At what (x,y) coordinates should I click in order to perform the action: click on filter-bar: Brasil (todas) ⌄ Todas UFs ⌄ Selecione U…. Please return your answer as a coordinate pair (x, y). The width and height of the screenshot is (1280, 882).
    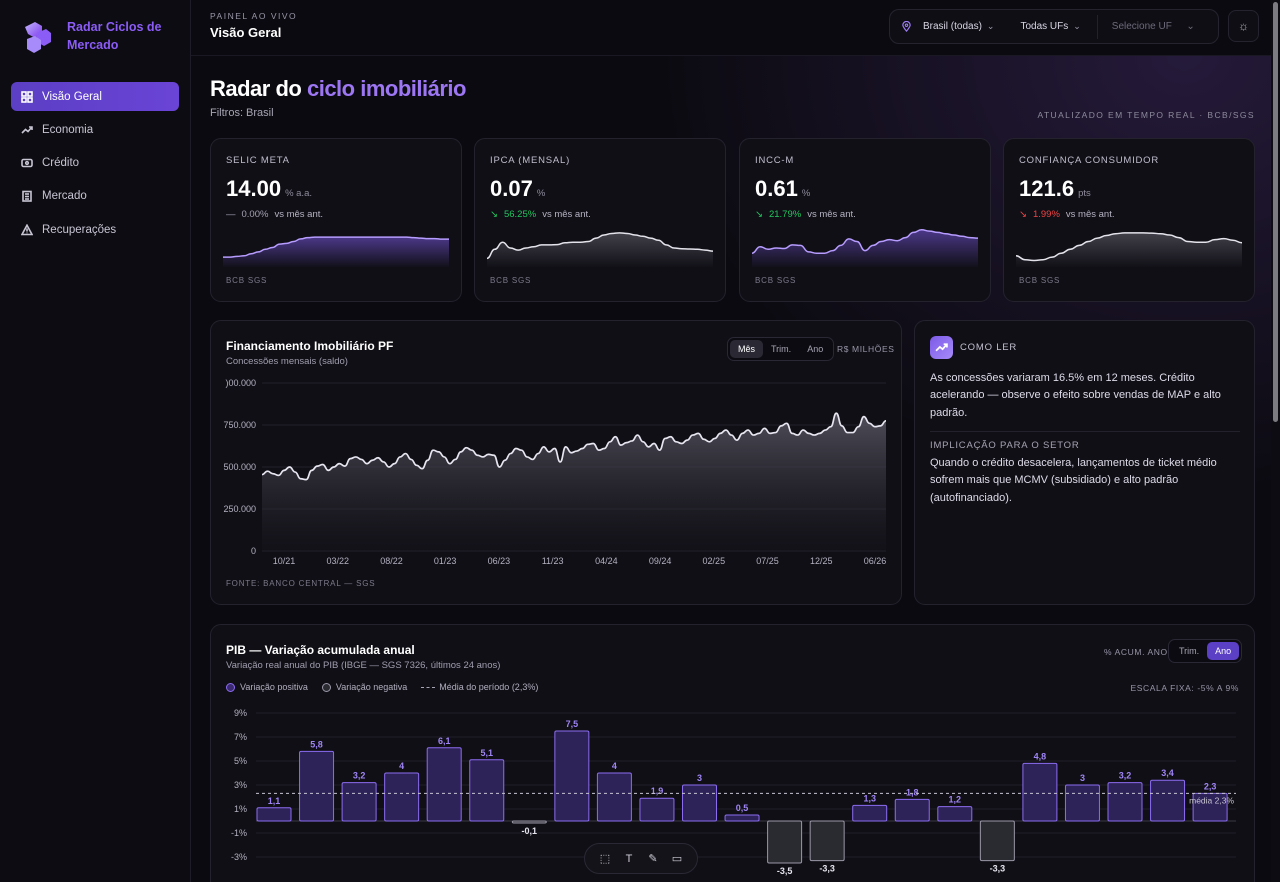
    Looking at the image, I should click on (1054, 26).